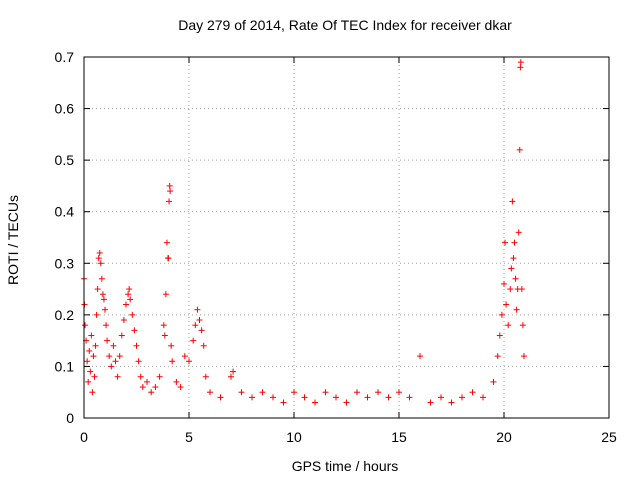  What do you see at coordinates (348, 437) in the screenshot?
I see `x-tick-labels: 0 5 10 15 20 25` at bounding box center [348, 437].